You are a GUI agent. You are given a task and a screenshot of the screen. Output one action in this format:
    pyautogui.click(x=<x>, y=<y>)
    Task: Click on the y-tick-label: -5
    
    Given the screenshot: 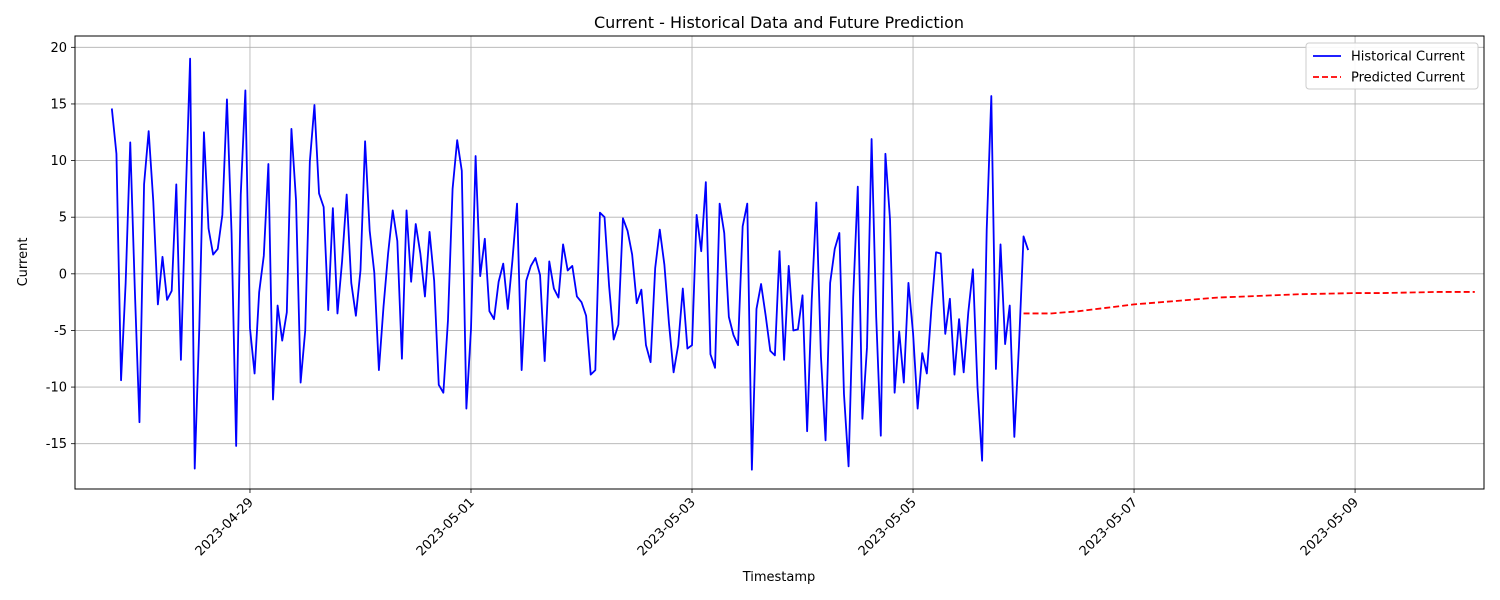 What is the action you would take?
    pyautogui.click(x=60, y=331)
    